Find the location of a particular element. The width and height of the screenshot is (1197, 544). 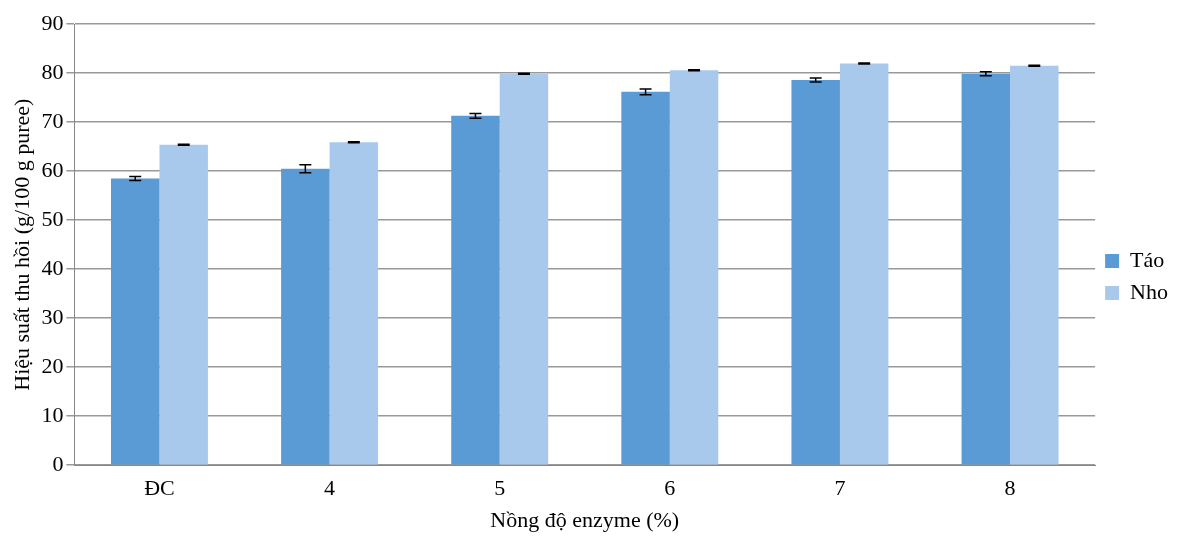

x-tick-label: 7 is located at coordinates (840, 488).